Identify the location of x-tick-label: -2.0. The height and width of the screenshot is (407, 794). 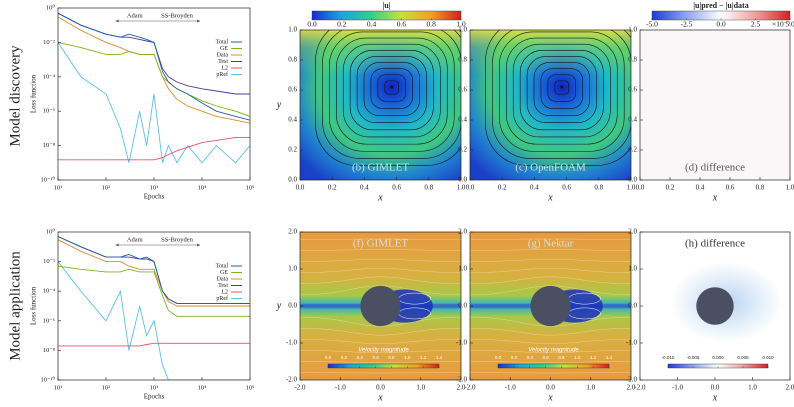
(640, 388).